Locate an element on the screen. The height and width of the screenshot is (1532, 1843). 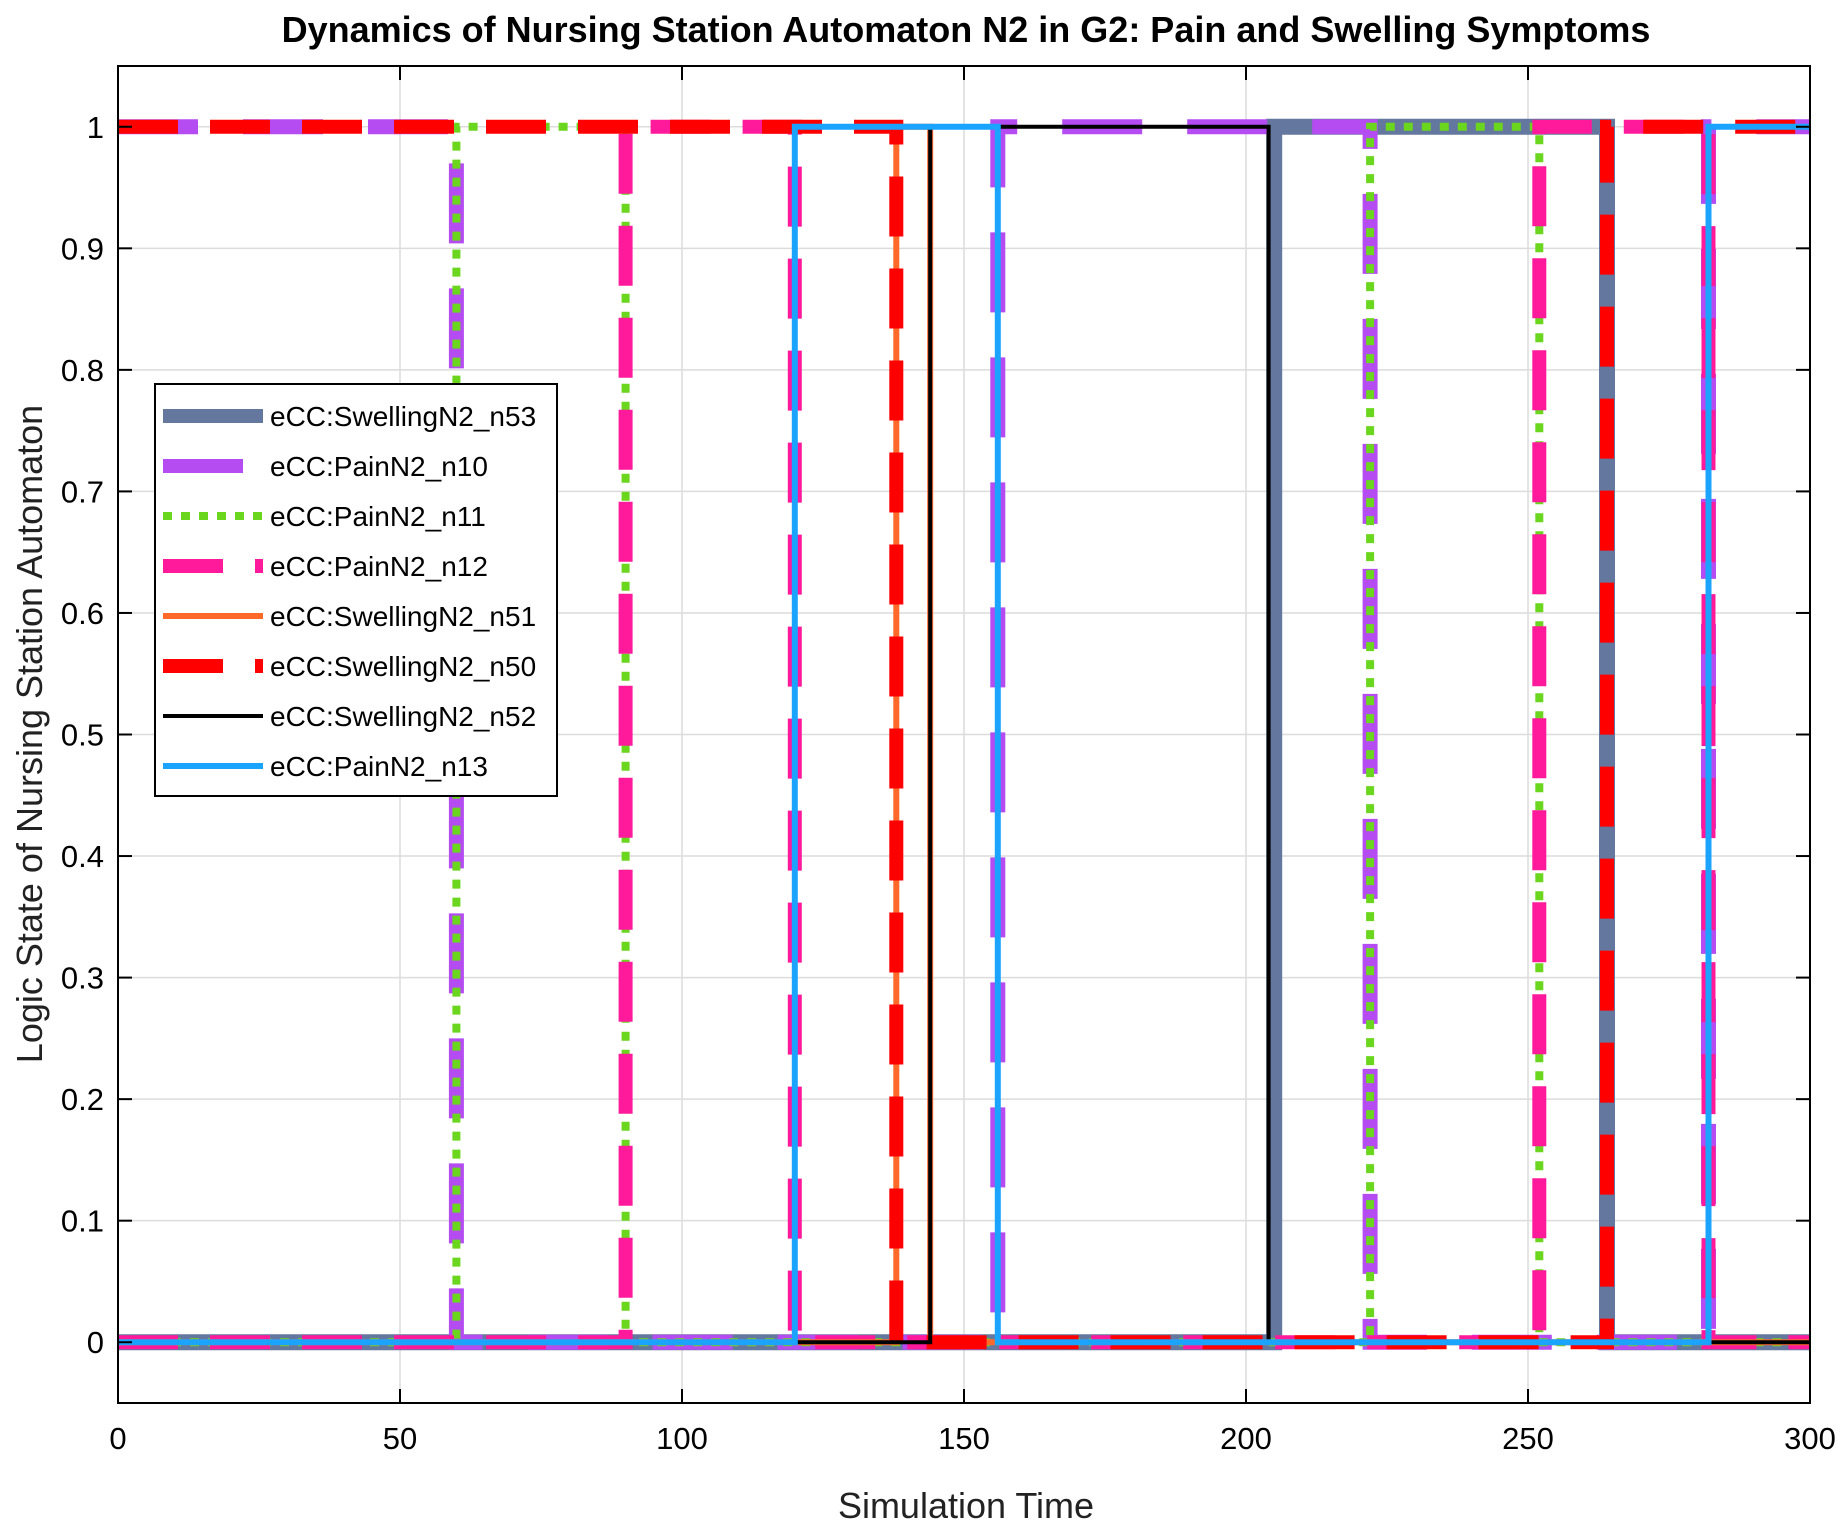
y-tick-label: 0.7 is located at coordinates (82, 491).